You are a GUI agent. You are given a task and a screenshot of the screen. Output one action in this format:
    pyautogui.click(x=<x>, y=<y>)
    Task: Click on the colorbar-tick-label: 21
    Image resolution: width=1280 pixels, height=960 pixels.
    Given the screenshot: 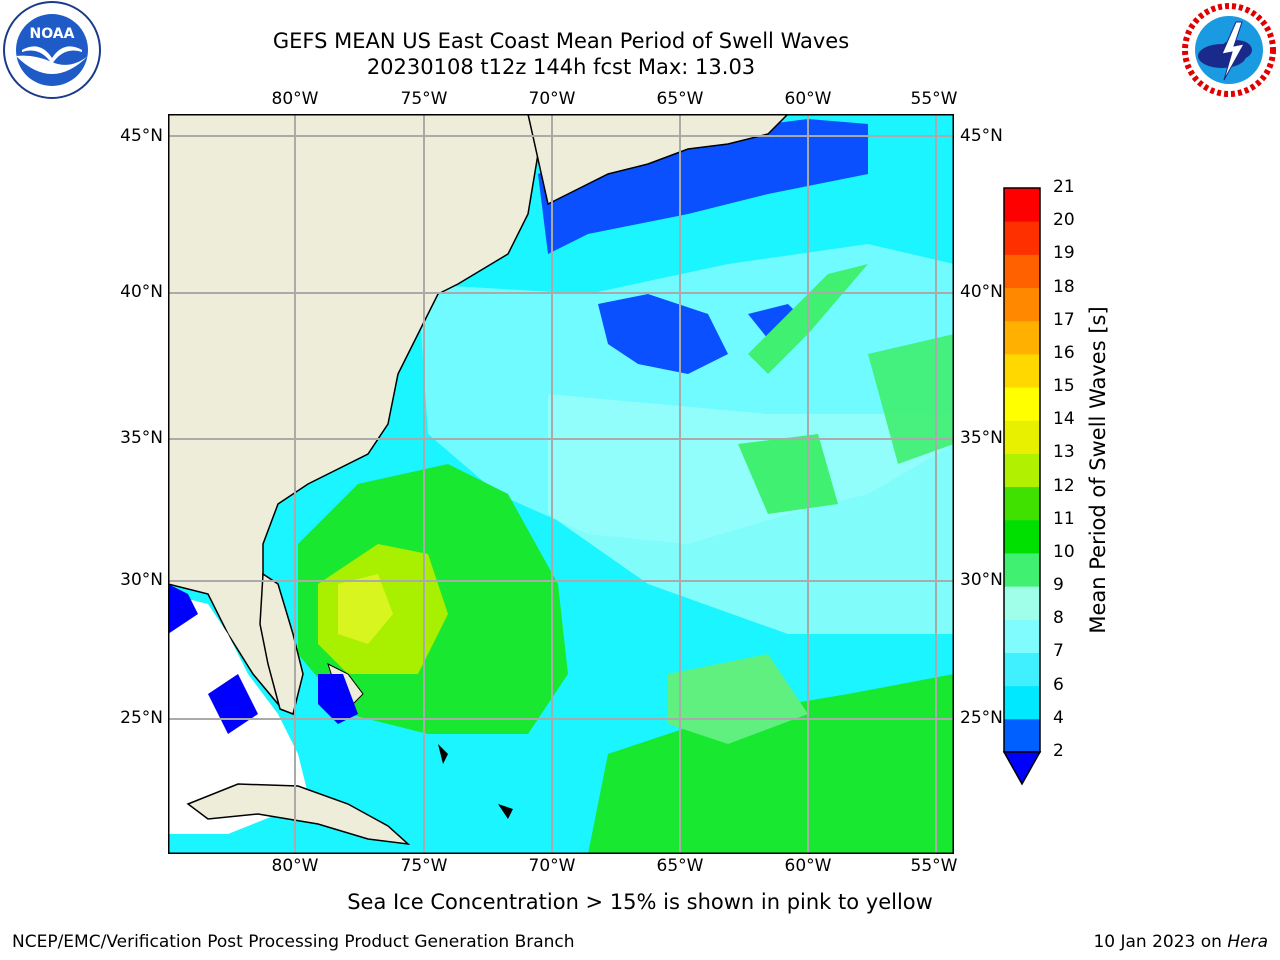 What is the action you would take?
    pyautogui.click(x=1064, y=187)
    